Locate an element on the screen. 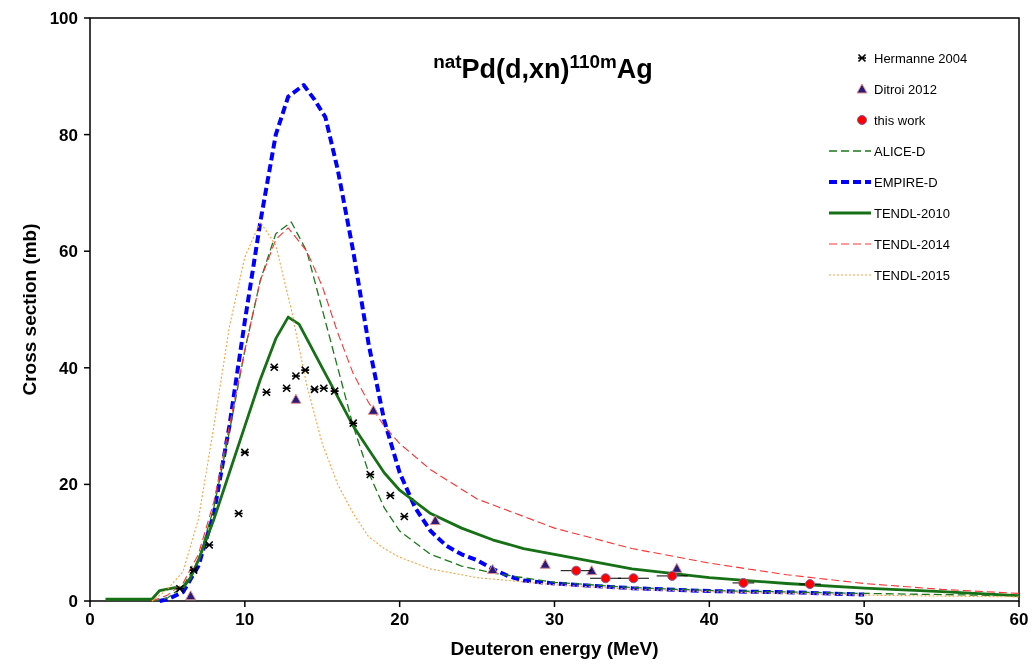  x-tick-label: 20 is located at coordinates (400, 619).